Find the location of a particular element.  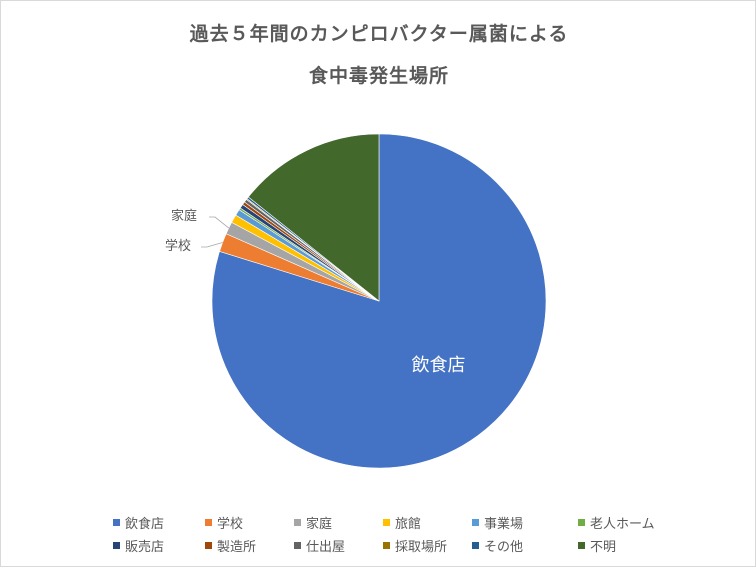

legend-item-7: 販売店 is located at coordinates (138, 545).